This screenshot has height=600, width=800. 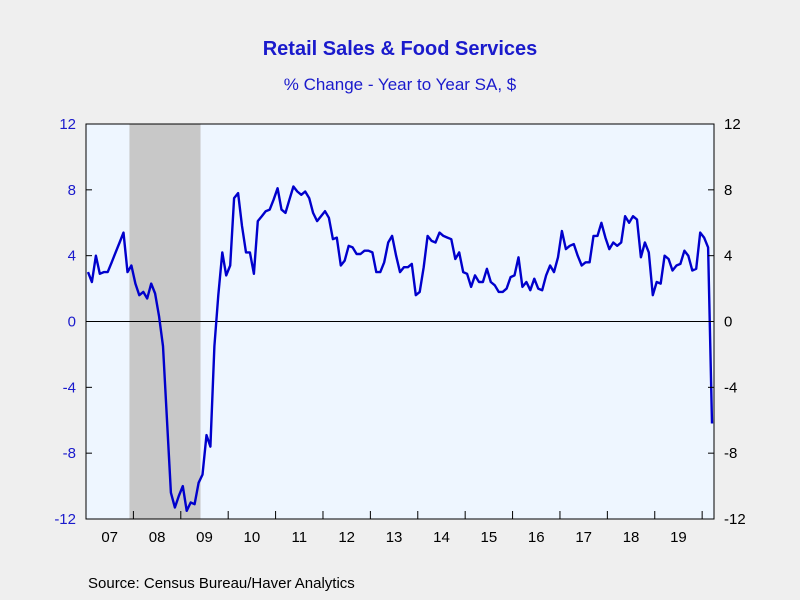 I want to click on ytick-label-left: -12, so click(x=65, y=519).